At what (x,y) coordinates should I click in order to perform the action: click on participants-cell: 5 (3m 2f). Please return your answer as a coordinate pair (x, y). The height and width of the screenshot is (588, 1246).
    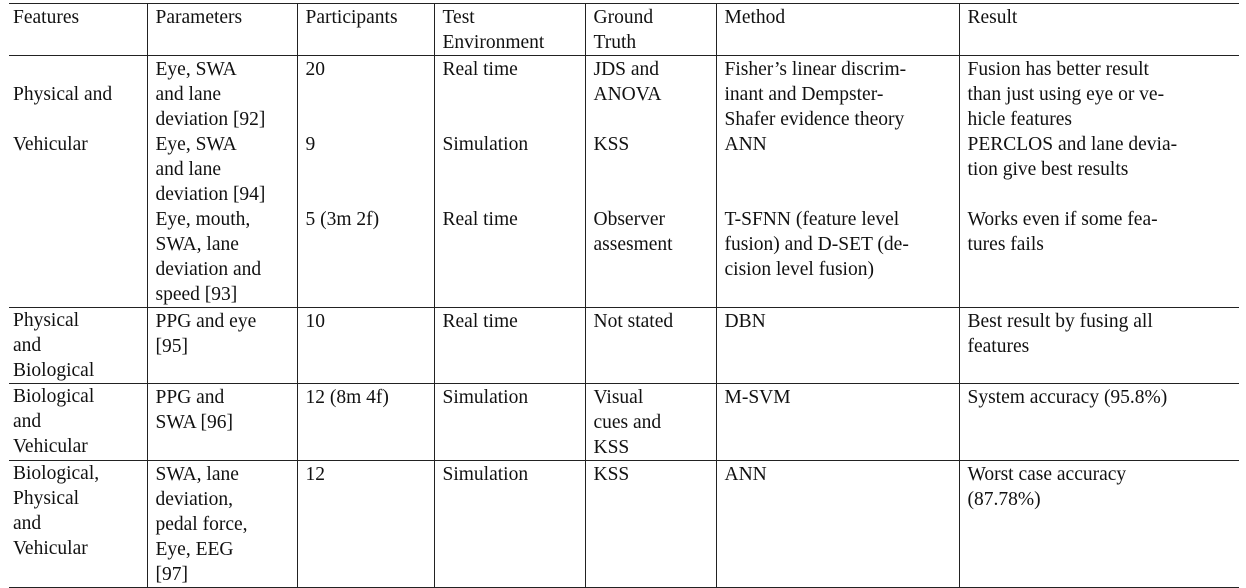
    Looking at the image, I should click on (365, 257).